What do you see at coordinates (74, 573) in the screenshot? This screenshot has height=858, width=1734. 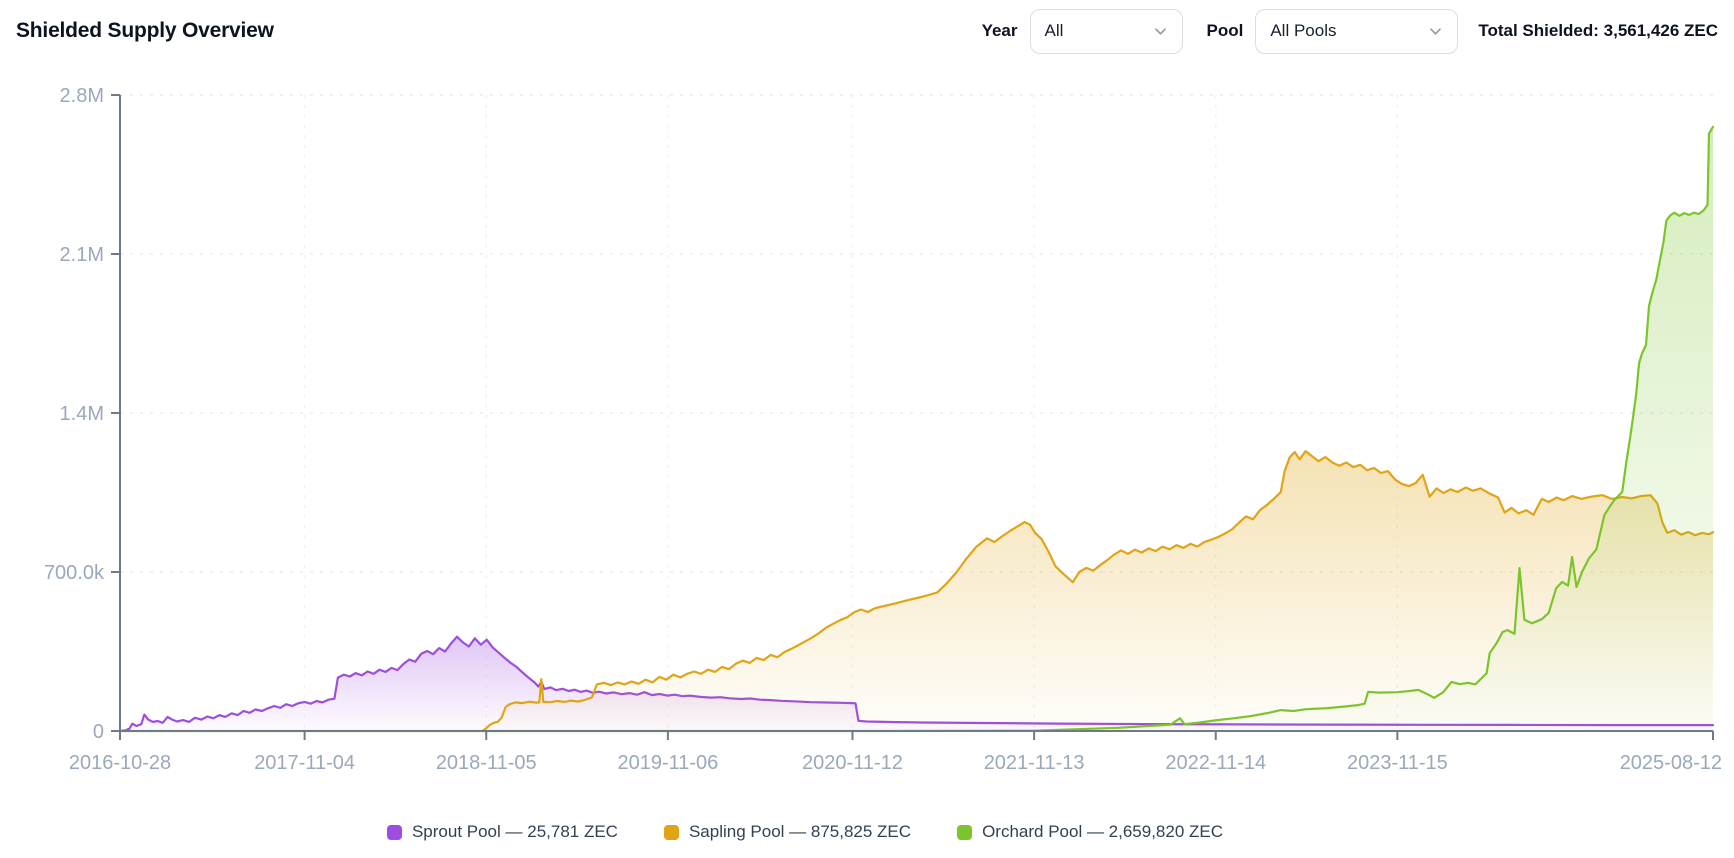 I see `svg-text: 700.0k` at bounding box center [74, 573].